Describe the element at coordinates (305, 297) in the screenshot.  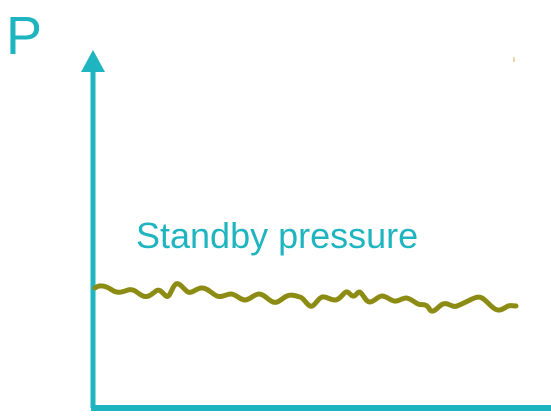
I see `standby-pressure-curve` at that location.